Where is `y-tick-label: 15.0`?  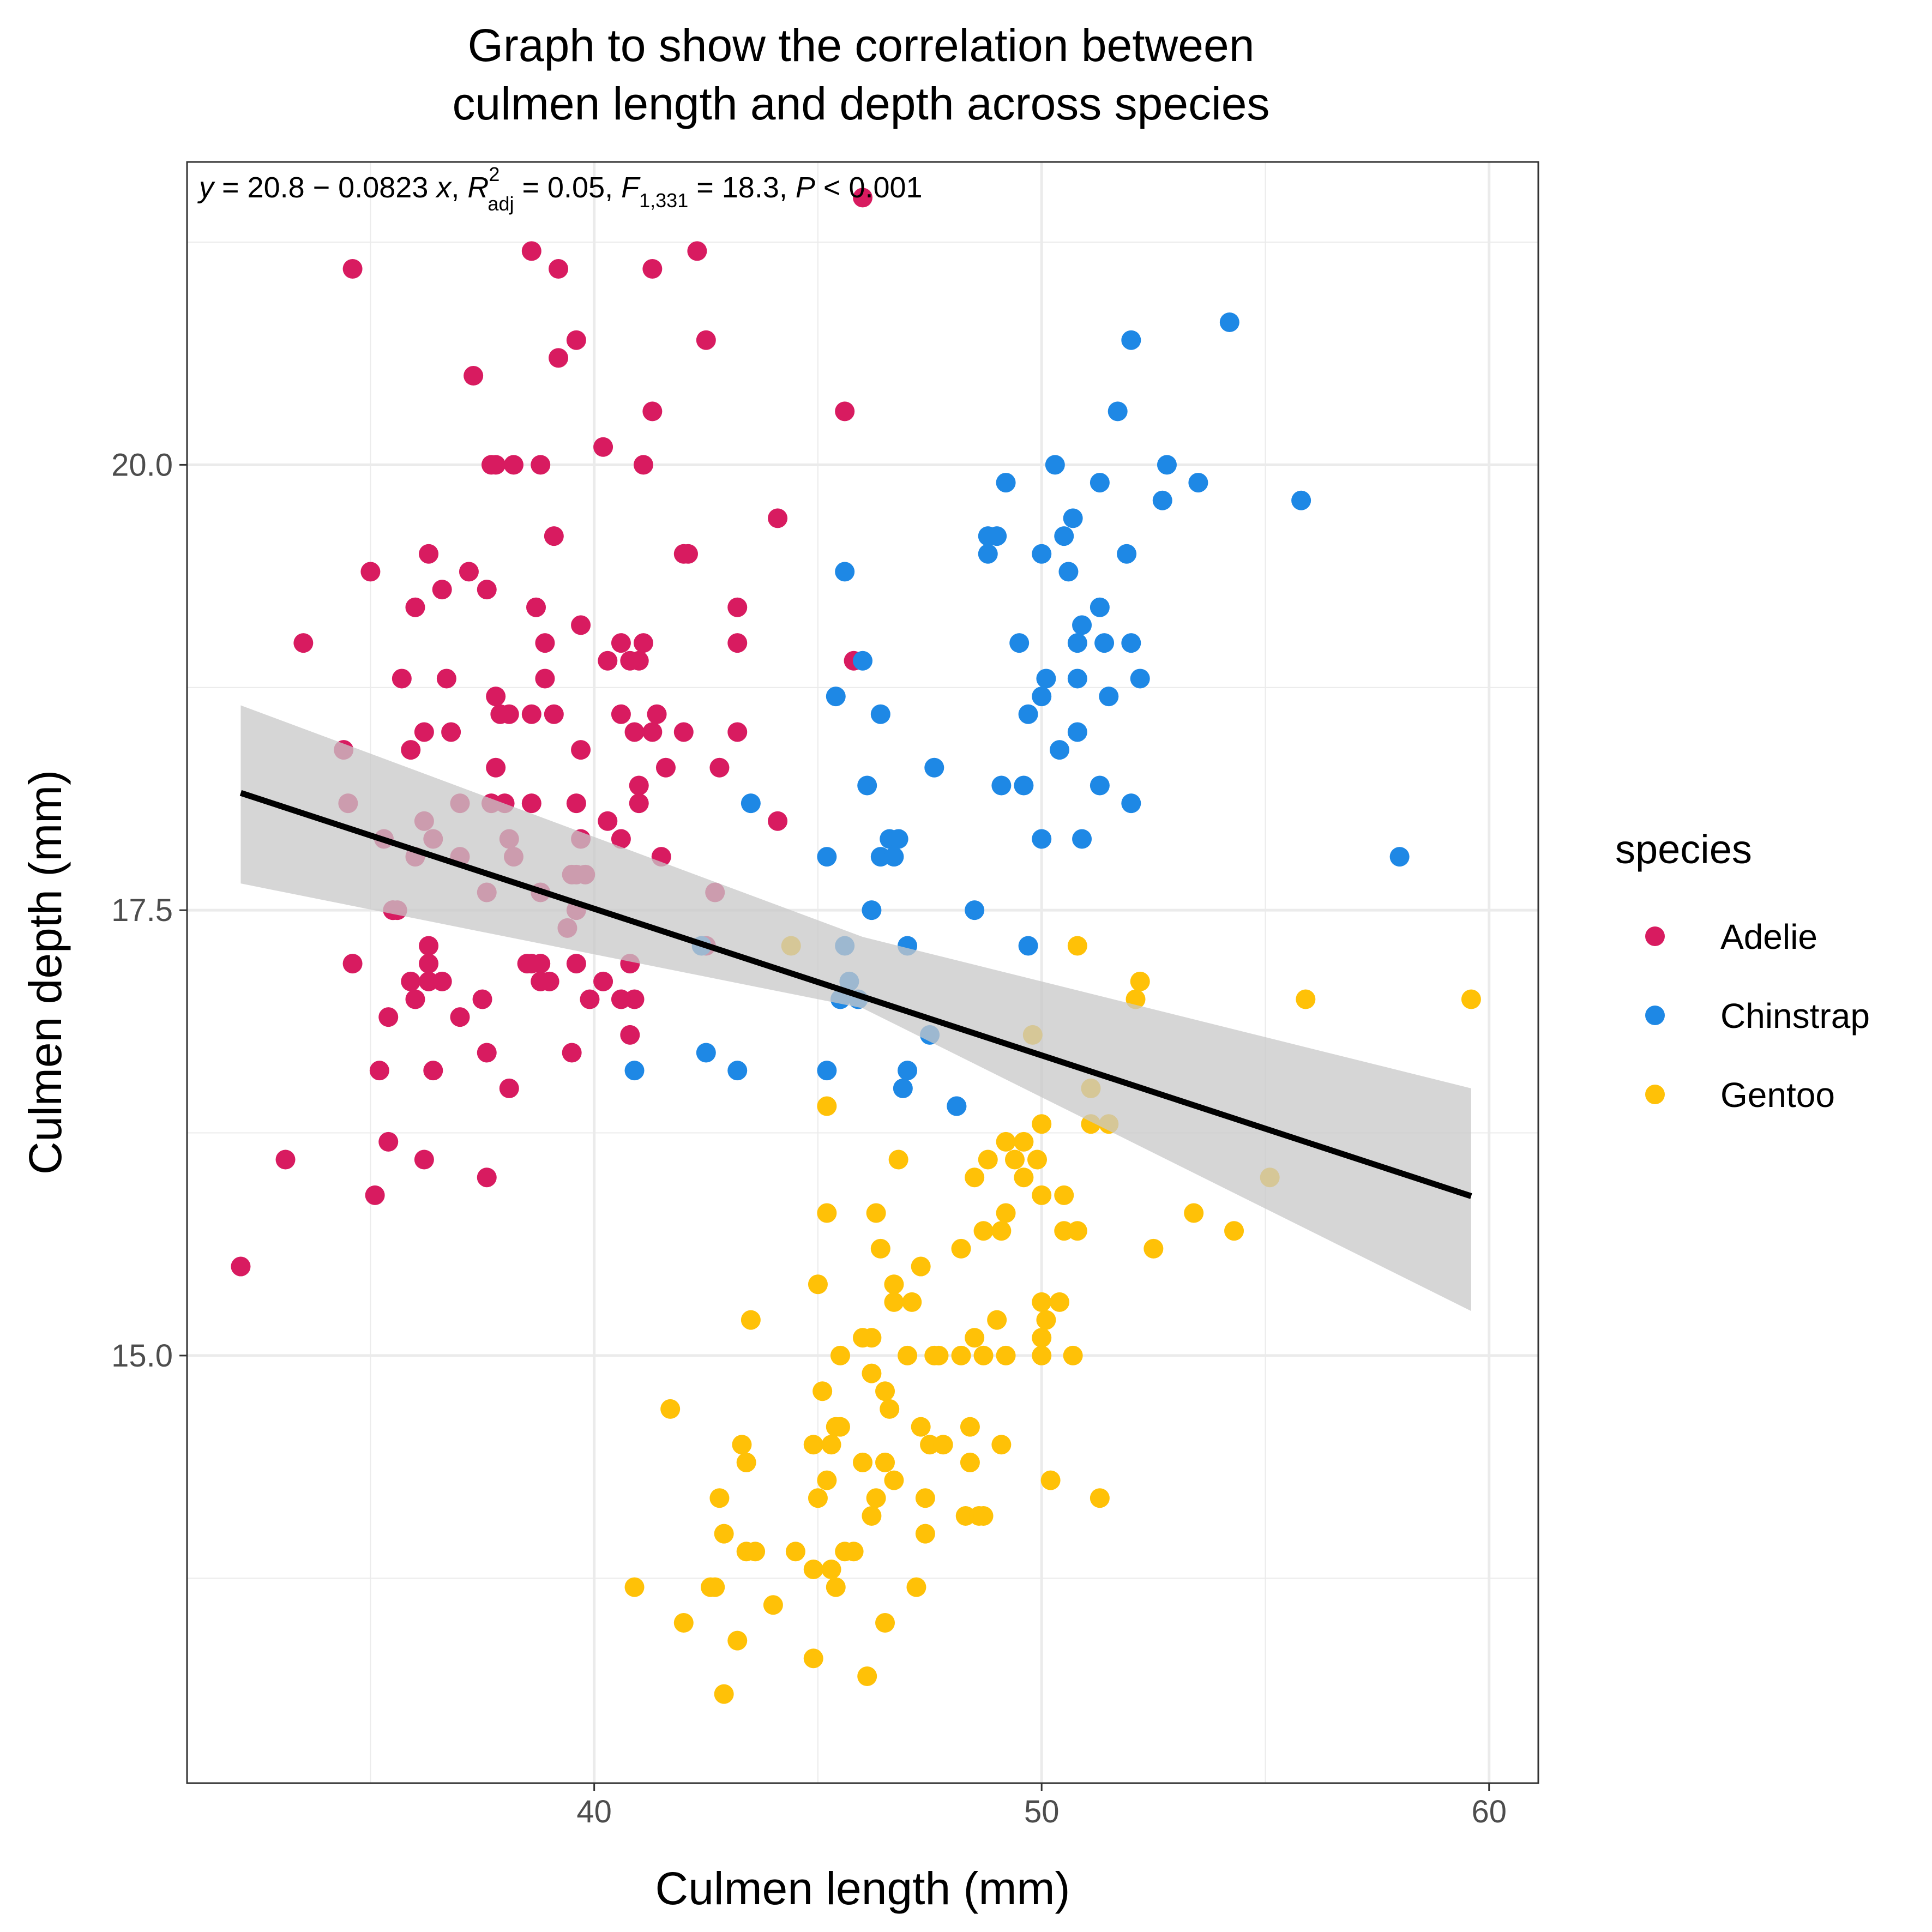 y-tick-label: 15.0 is located at coordinates (142, 1356).